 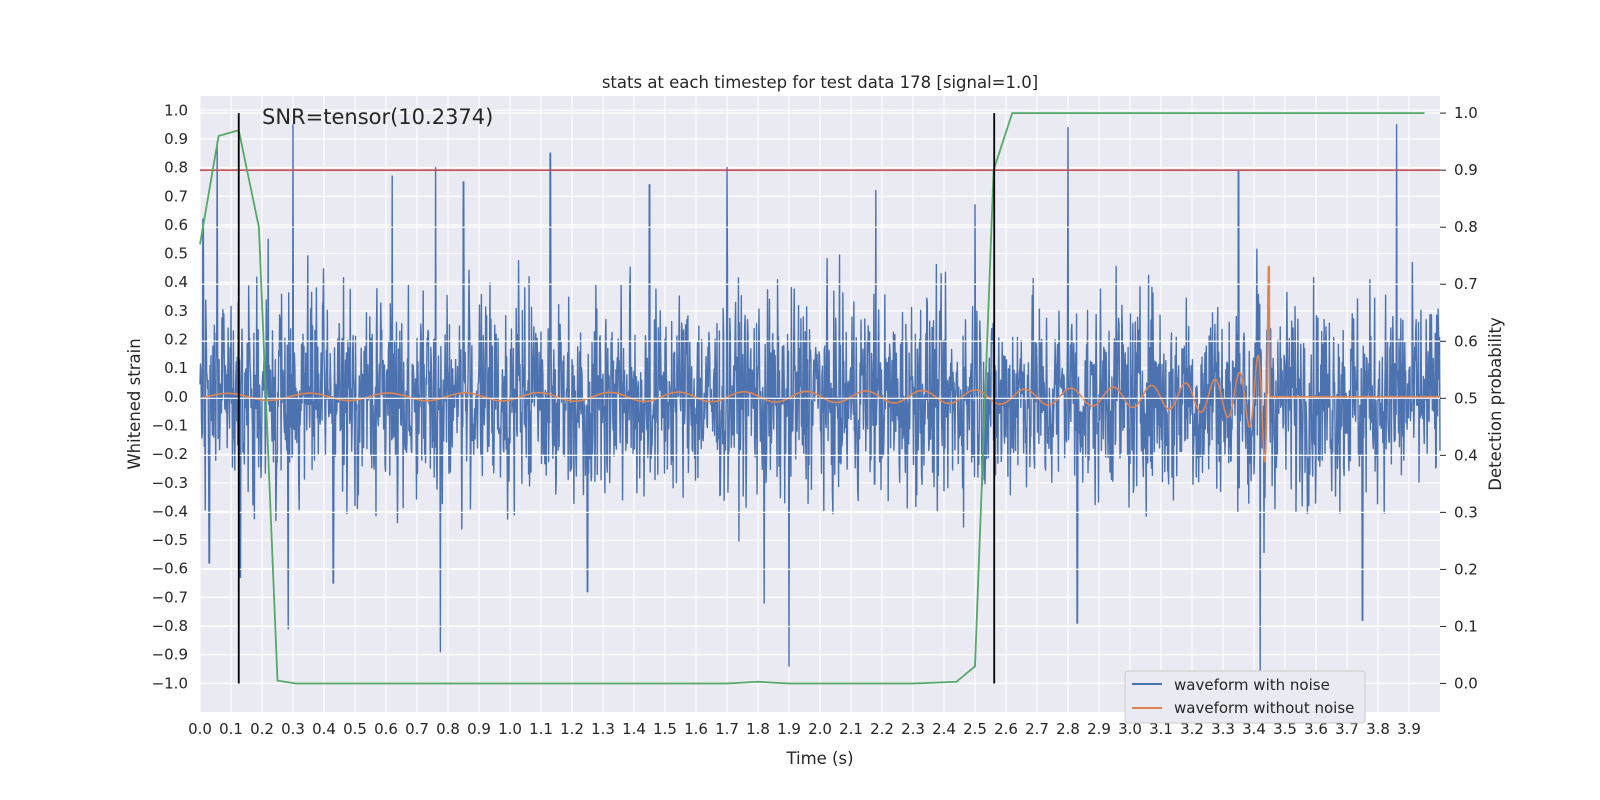 I want to click on x-tick-label: 3.7, so click(x=1347, y=729).